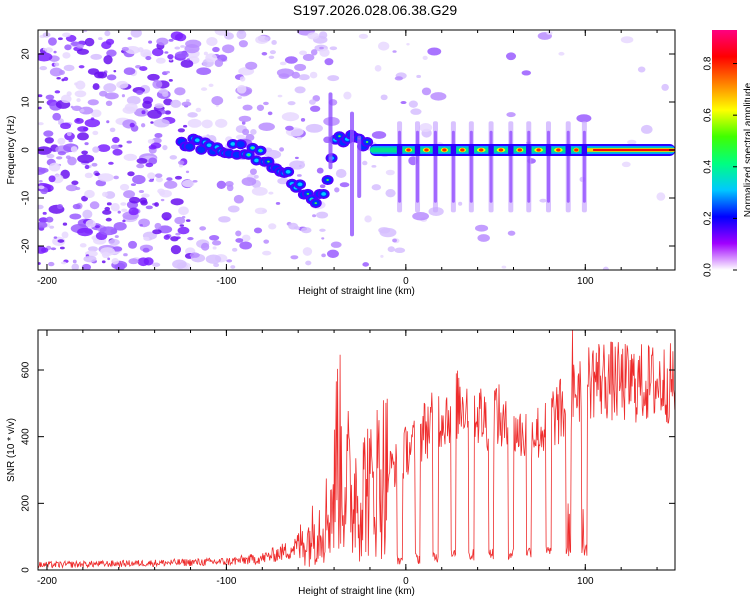 The width and height of the screenshot is (750, 600). What do you see at coordinates (356, 591) in the screenshot?
I see `snr-x-axis-label: Height of straight line (km)` at bounding box center [356, 591].